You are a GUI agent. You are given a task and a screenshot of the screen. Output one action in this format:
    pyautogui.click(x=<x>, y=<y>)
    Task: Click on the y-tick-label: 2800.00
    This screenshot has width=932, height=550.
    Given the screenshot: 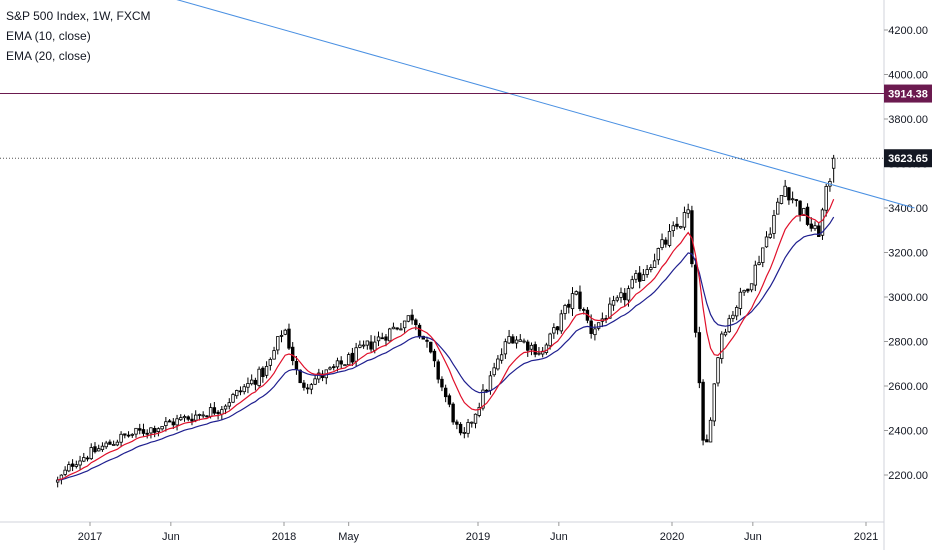 What is the action you would take?
    pyautogui.click(x=908, y=343)
    